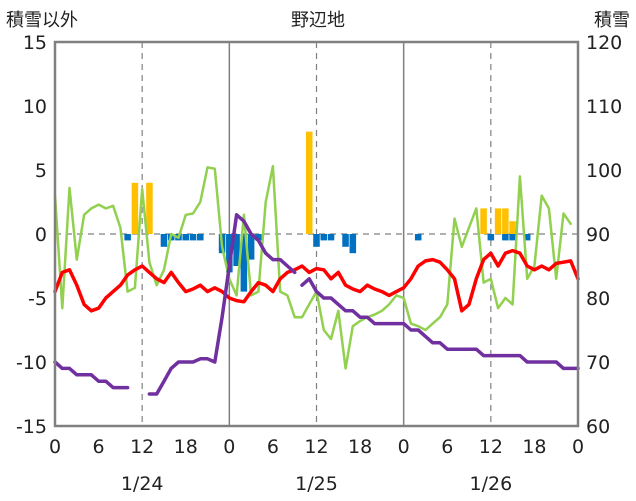 The height and width of the screenshot is (501, 636). I want to click on chart-title: 野辺地, so click(318, 20).